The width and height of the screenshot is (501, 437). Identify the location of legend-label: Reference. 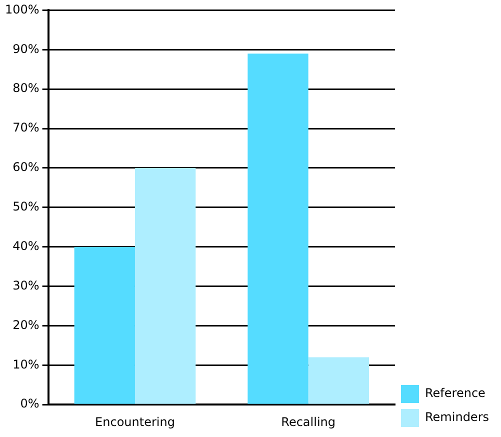
(455, 393).